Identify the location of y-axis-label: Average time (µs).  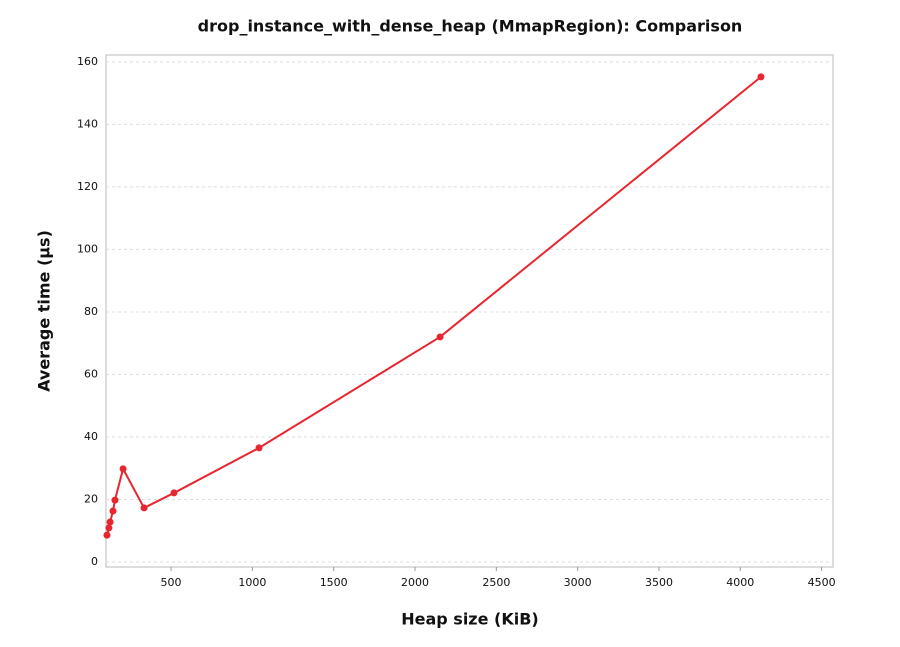
(44, 311).